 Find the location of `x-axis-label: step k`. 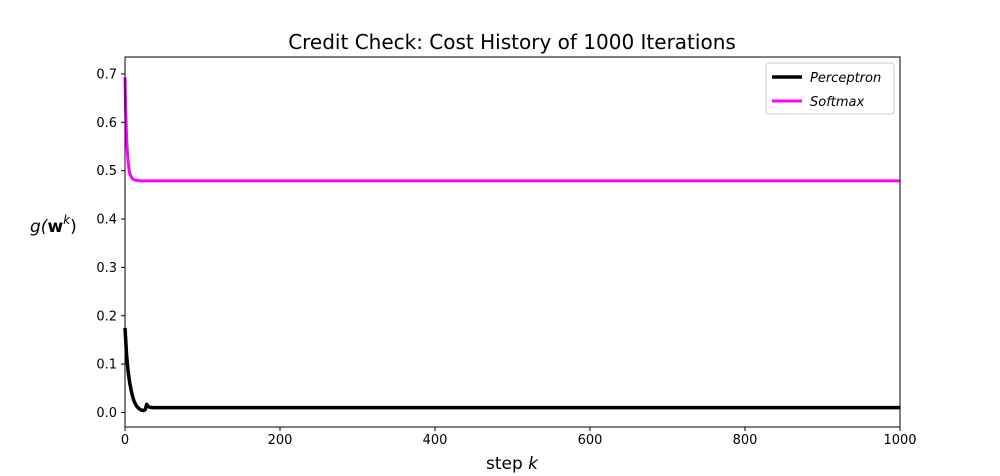

x-axis-label: step k is located at coordinates (512, 464).